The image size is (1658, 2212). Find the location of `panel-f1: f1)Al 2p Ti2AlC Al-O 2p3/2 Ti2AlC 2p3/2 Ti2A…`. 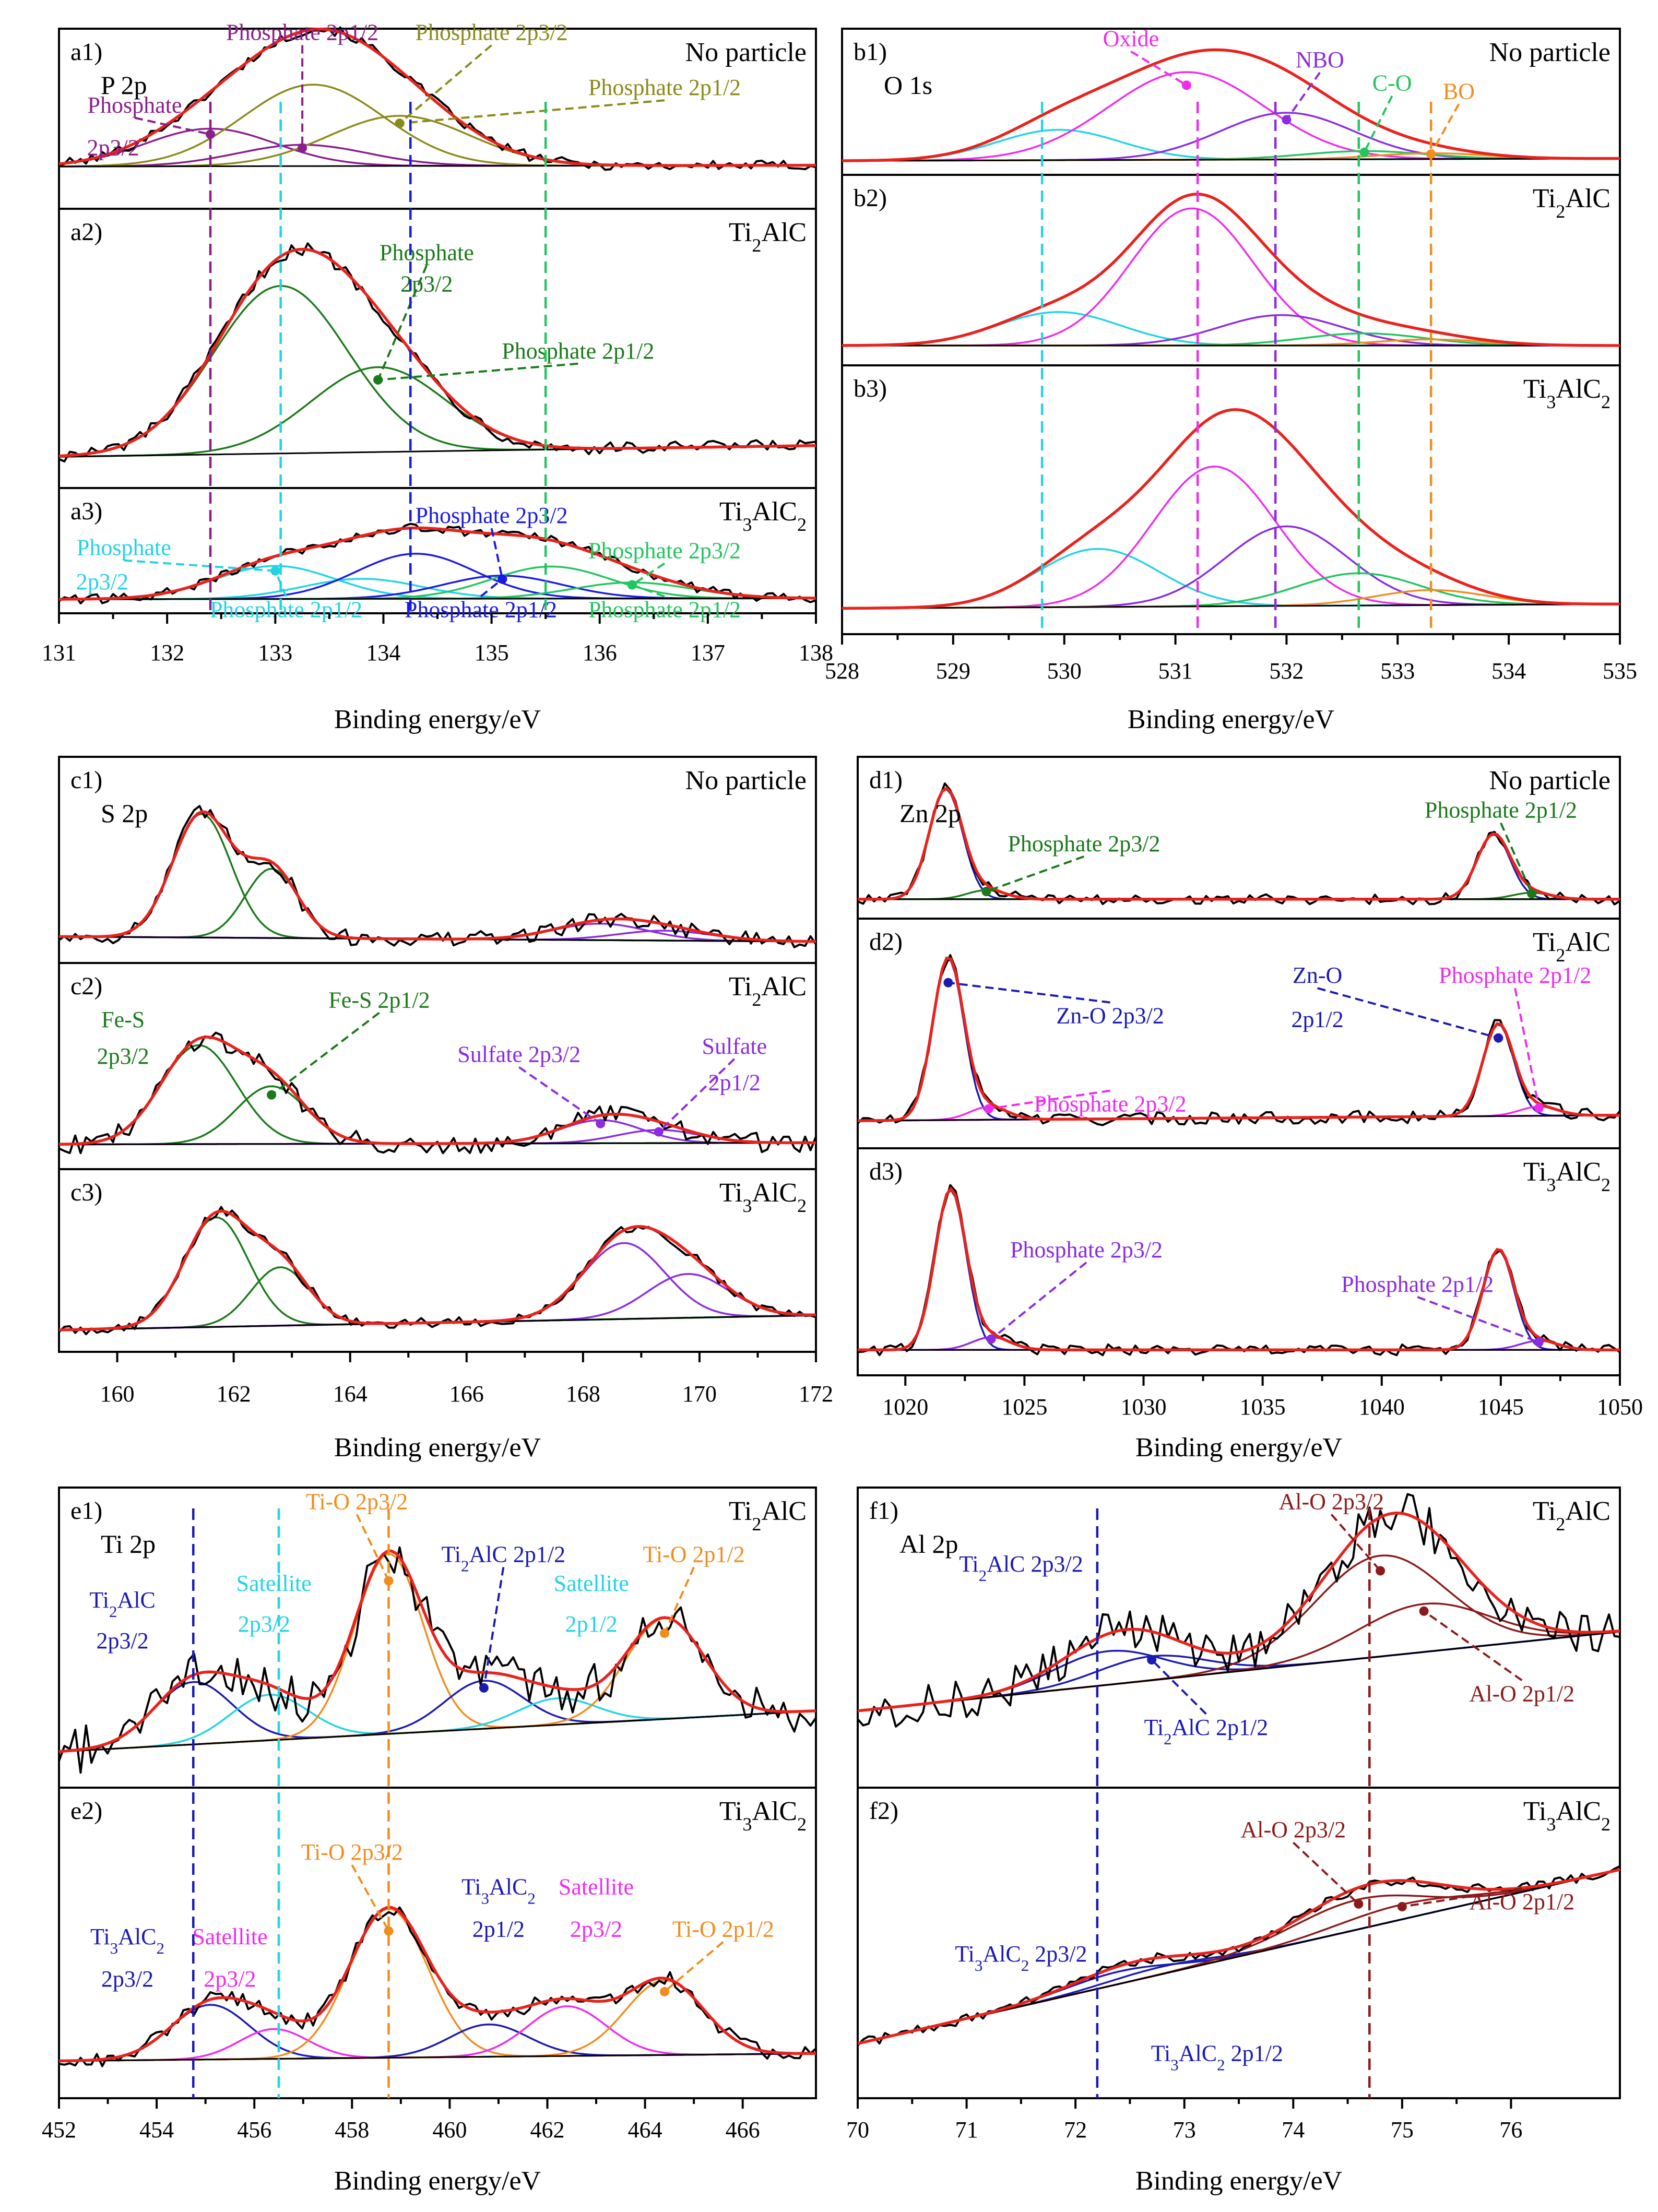

panel-f1: f1)Al 2p Ti2AlC Al-O 2p3/2 Ti2AlC 2p3/2 Ti2A… is located at coordinates (1238, 1618).